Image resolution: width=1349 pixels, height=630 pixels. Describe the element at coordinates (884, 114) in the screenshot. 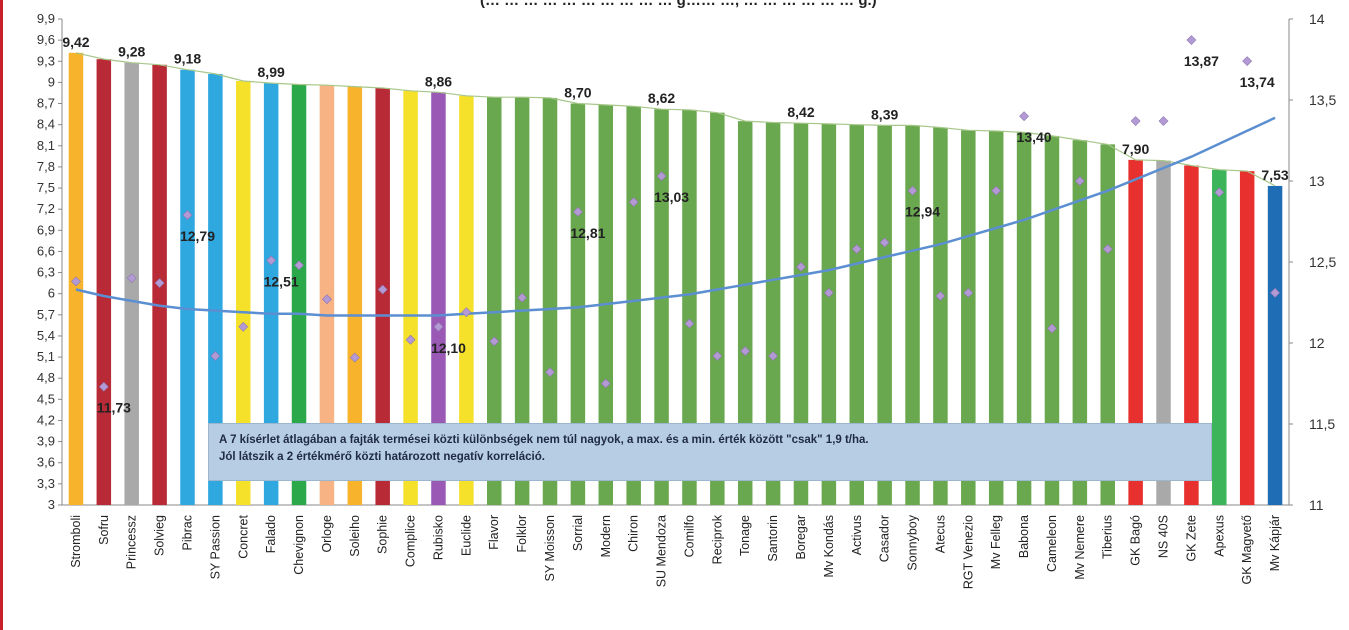

I see `bar-value-label: 8,39` at that location.